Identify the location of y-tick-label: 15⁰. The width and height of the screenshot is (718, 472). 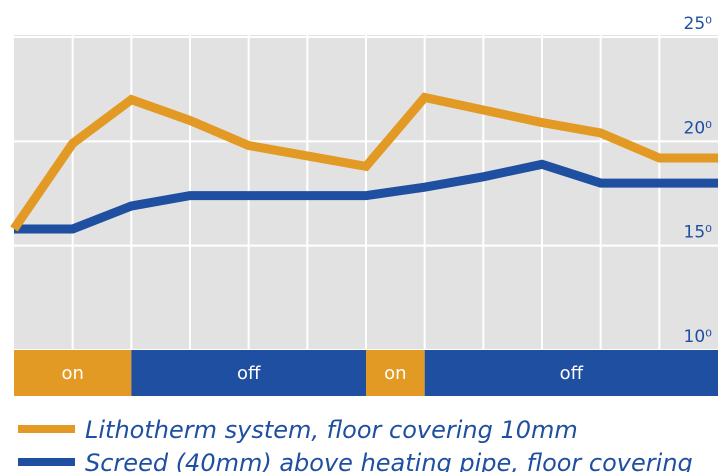
(698, 233).